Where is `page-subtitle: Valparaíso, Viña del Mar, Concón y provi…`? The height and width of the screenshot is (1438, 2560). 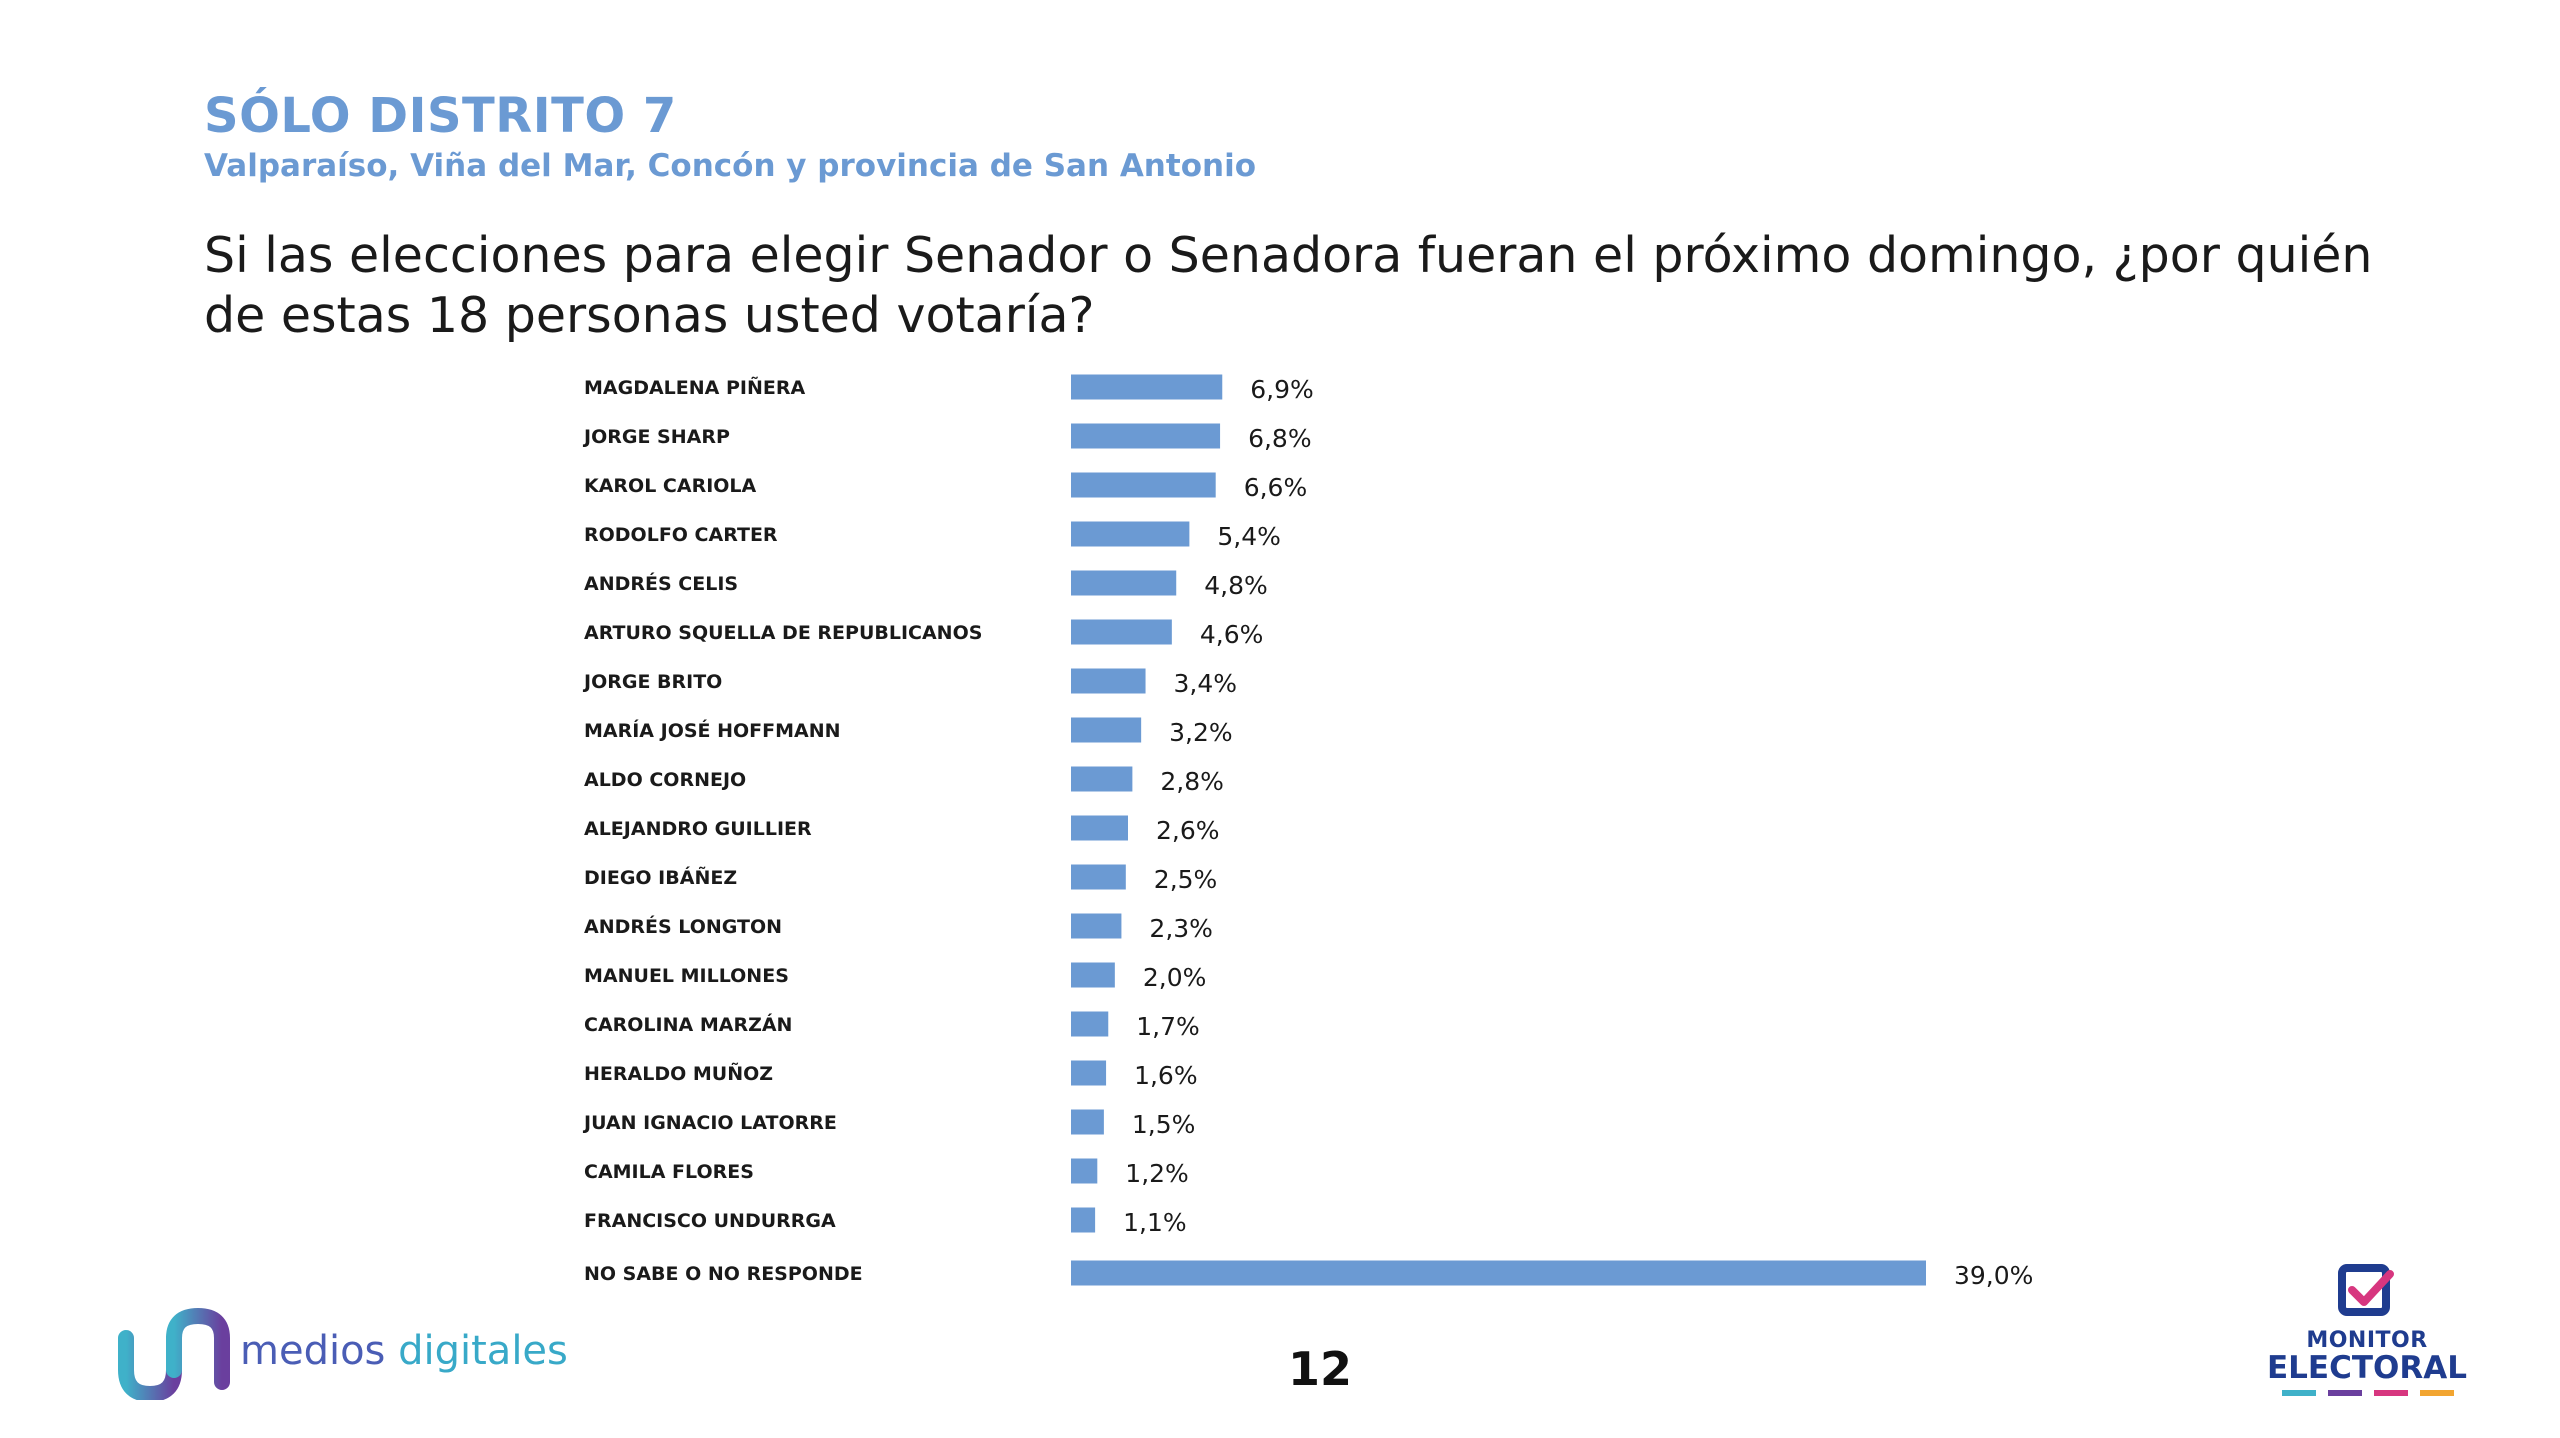
page-subtitle: Valparaíso, Viña del Mar, Concón y provi… is located at coordinates (730, 166).